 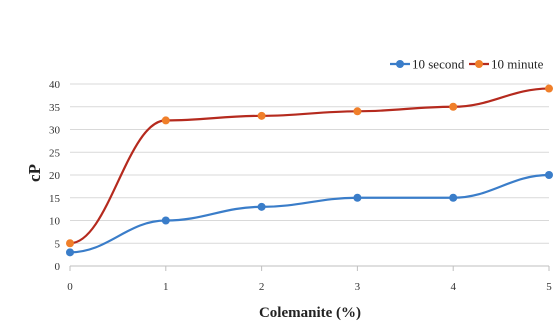 I want to click on y-tick-label-0: 0, so click(x=58, y=267).